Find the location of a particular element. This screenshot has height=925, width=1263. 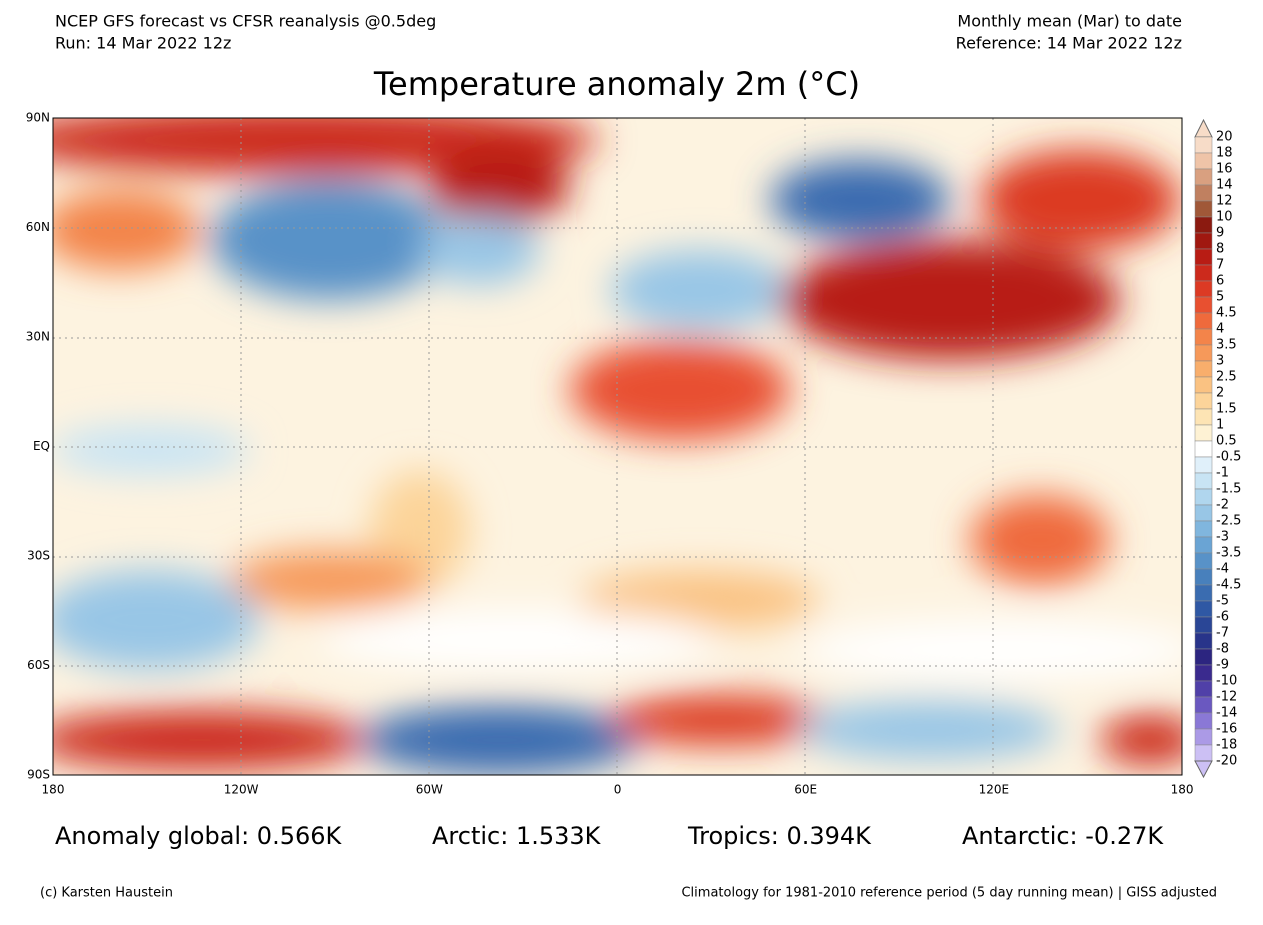

lat-label: EQ is located at coordinates (41, 446).